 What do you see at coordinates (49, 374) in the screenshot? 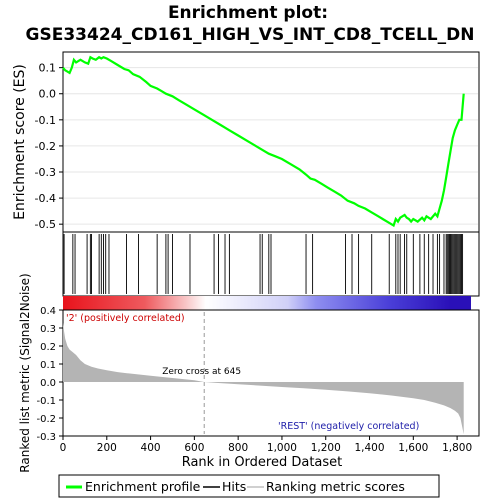
I see `metric-y-ticks: 0.4 0.3 0.2 0.1 0.0 -0.1 -0.2 -0.3` at bounding box center [49, 374].